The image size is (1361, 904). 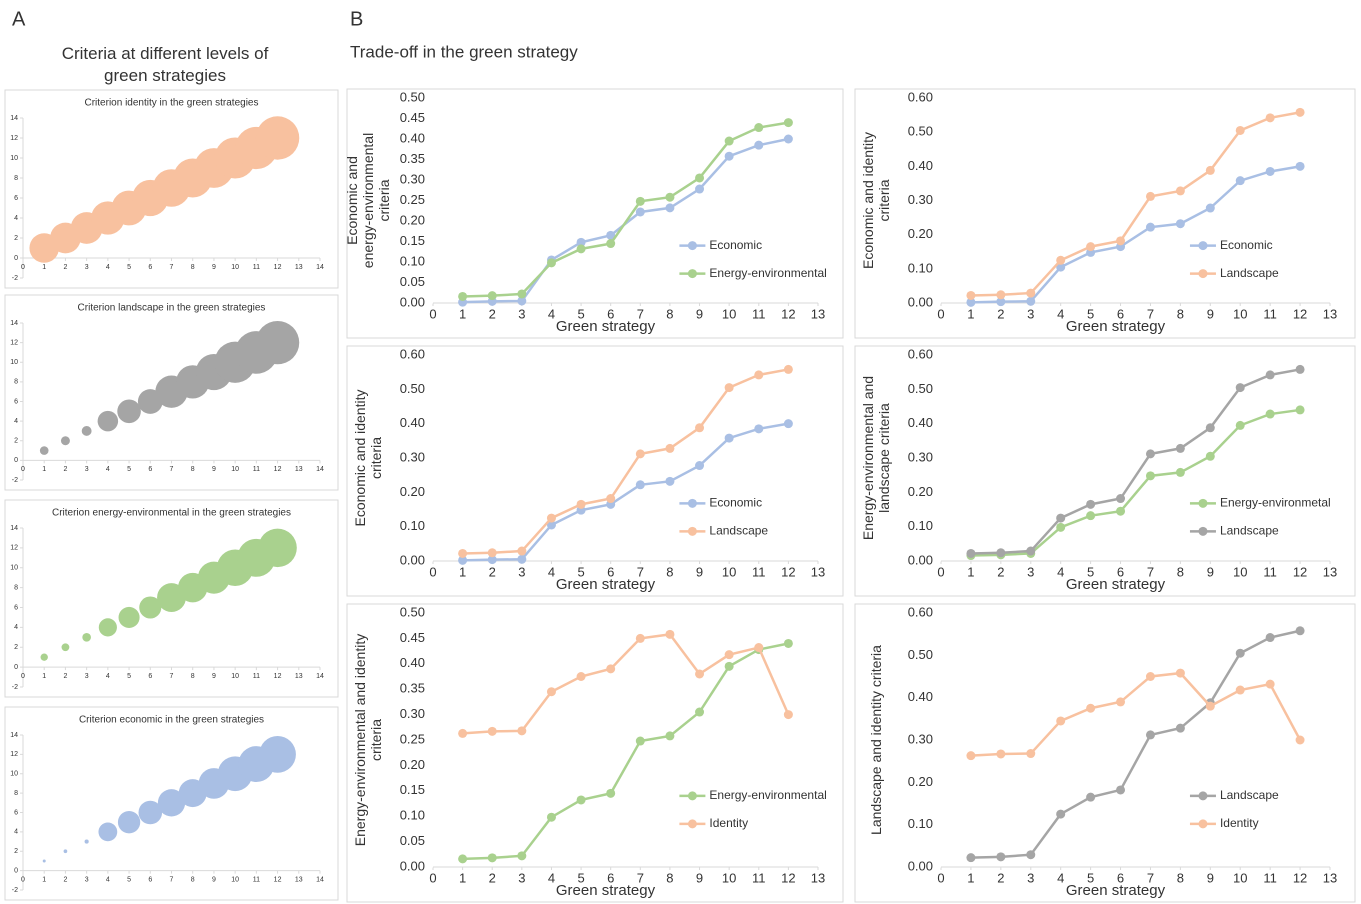 I want to click on y-tick-label: 6, so click(x=16, y=401).